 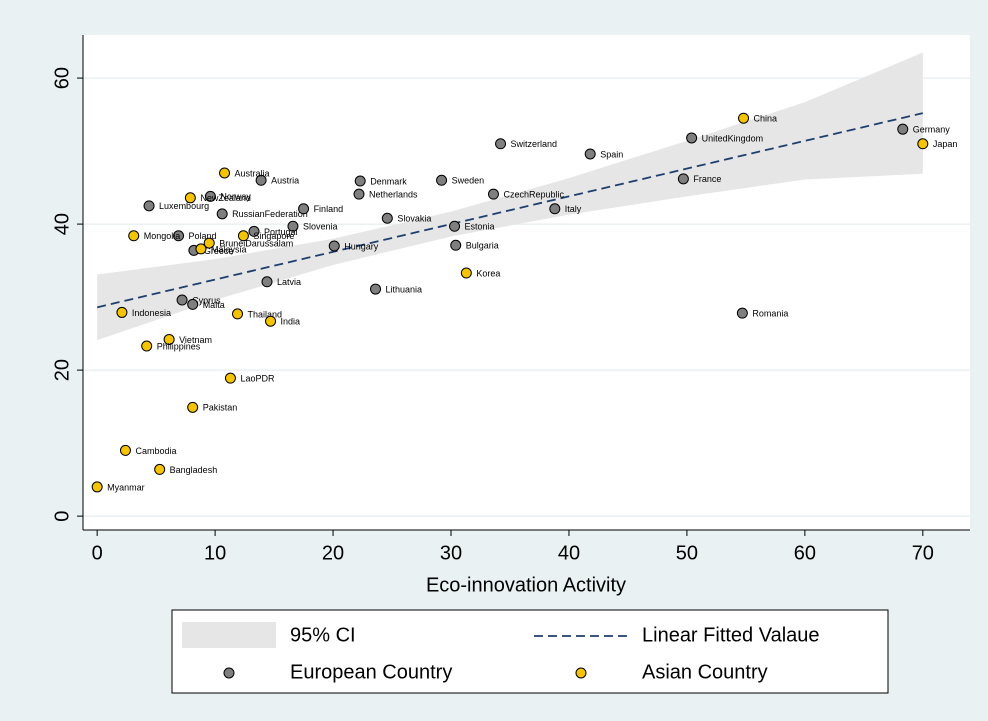 I want to click on point-label: Australia, so click(x=252, y=173).